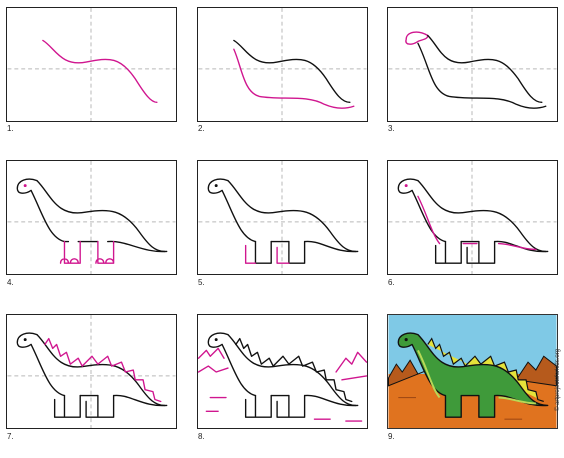  What do you see at coordinates (417, 38) in the screenshot?
I see `head-shape` at bounding box center [417, 38].